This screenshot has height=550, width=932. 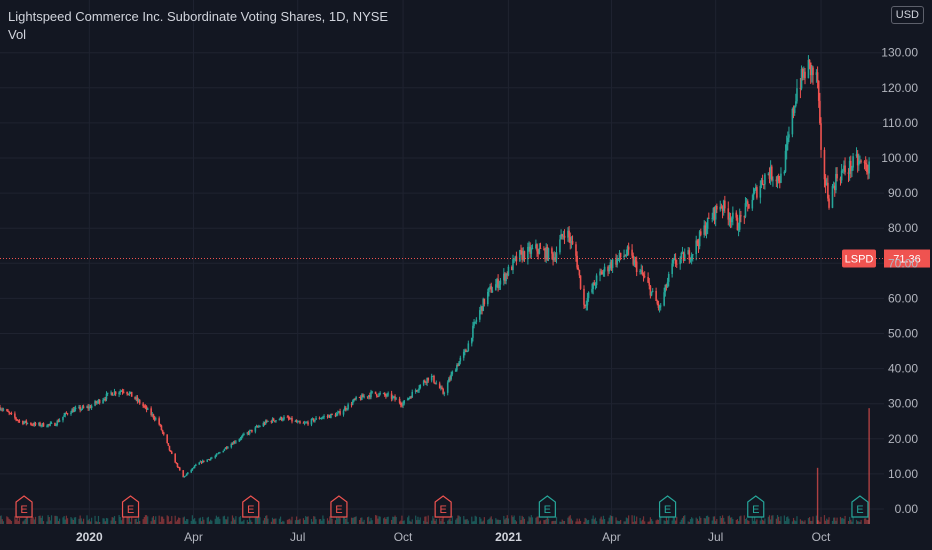 I want to click on y-tick-label: 100.00, so click(x=899, y=158).